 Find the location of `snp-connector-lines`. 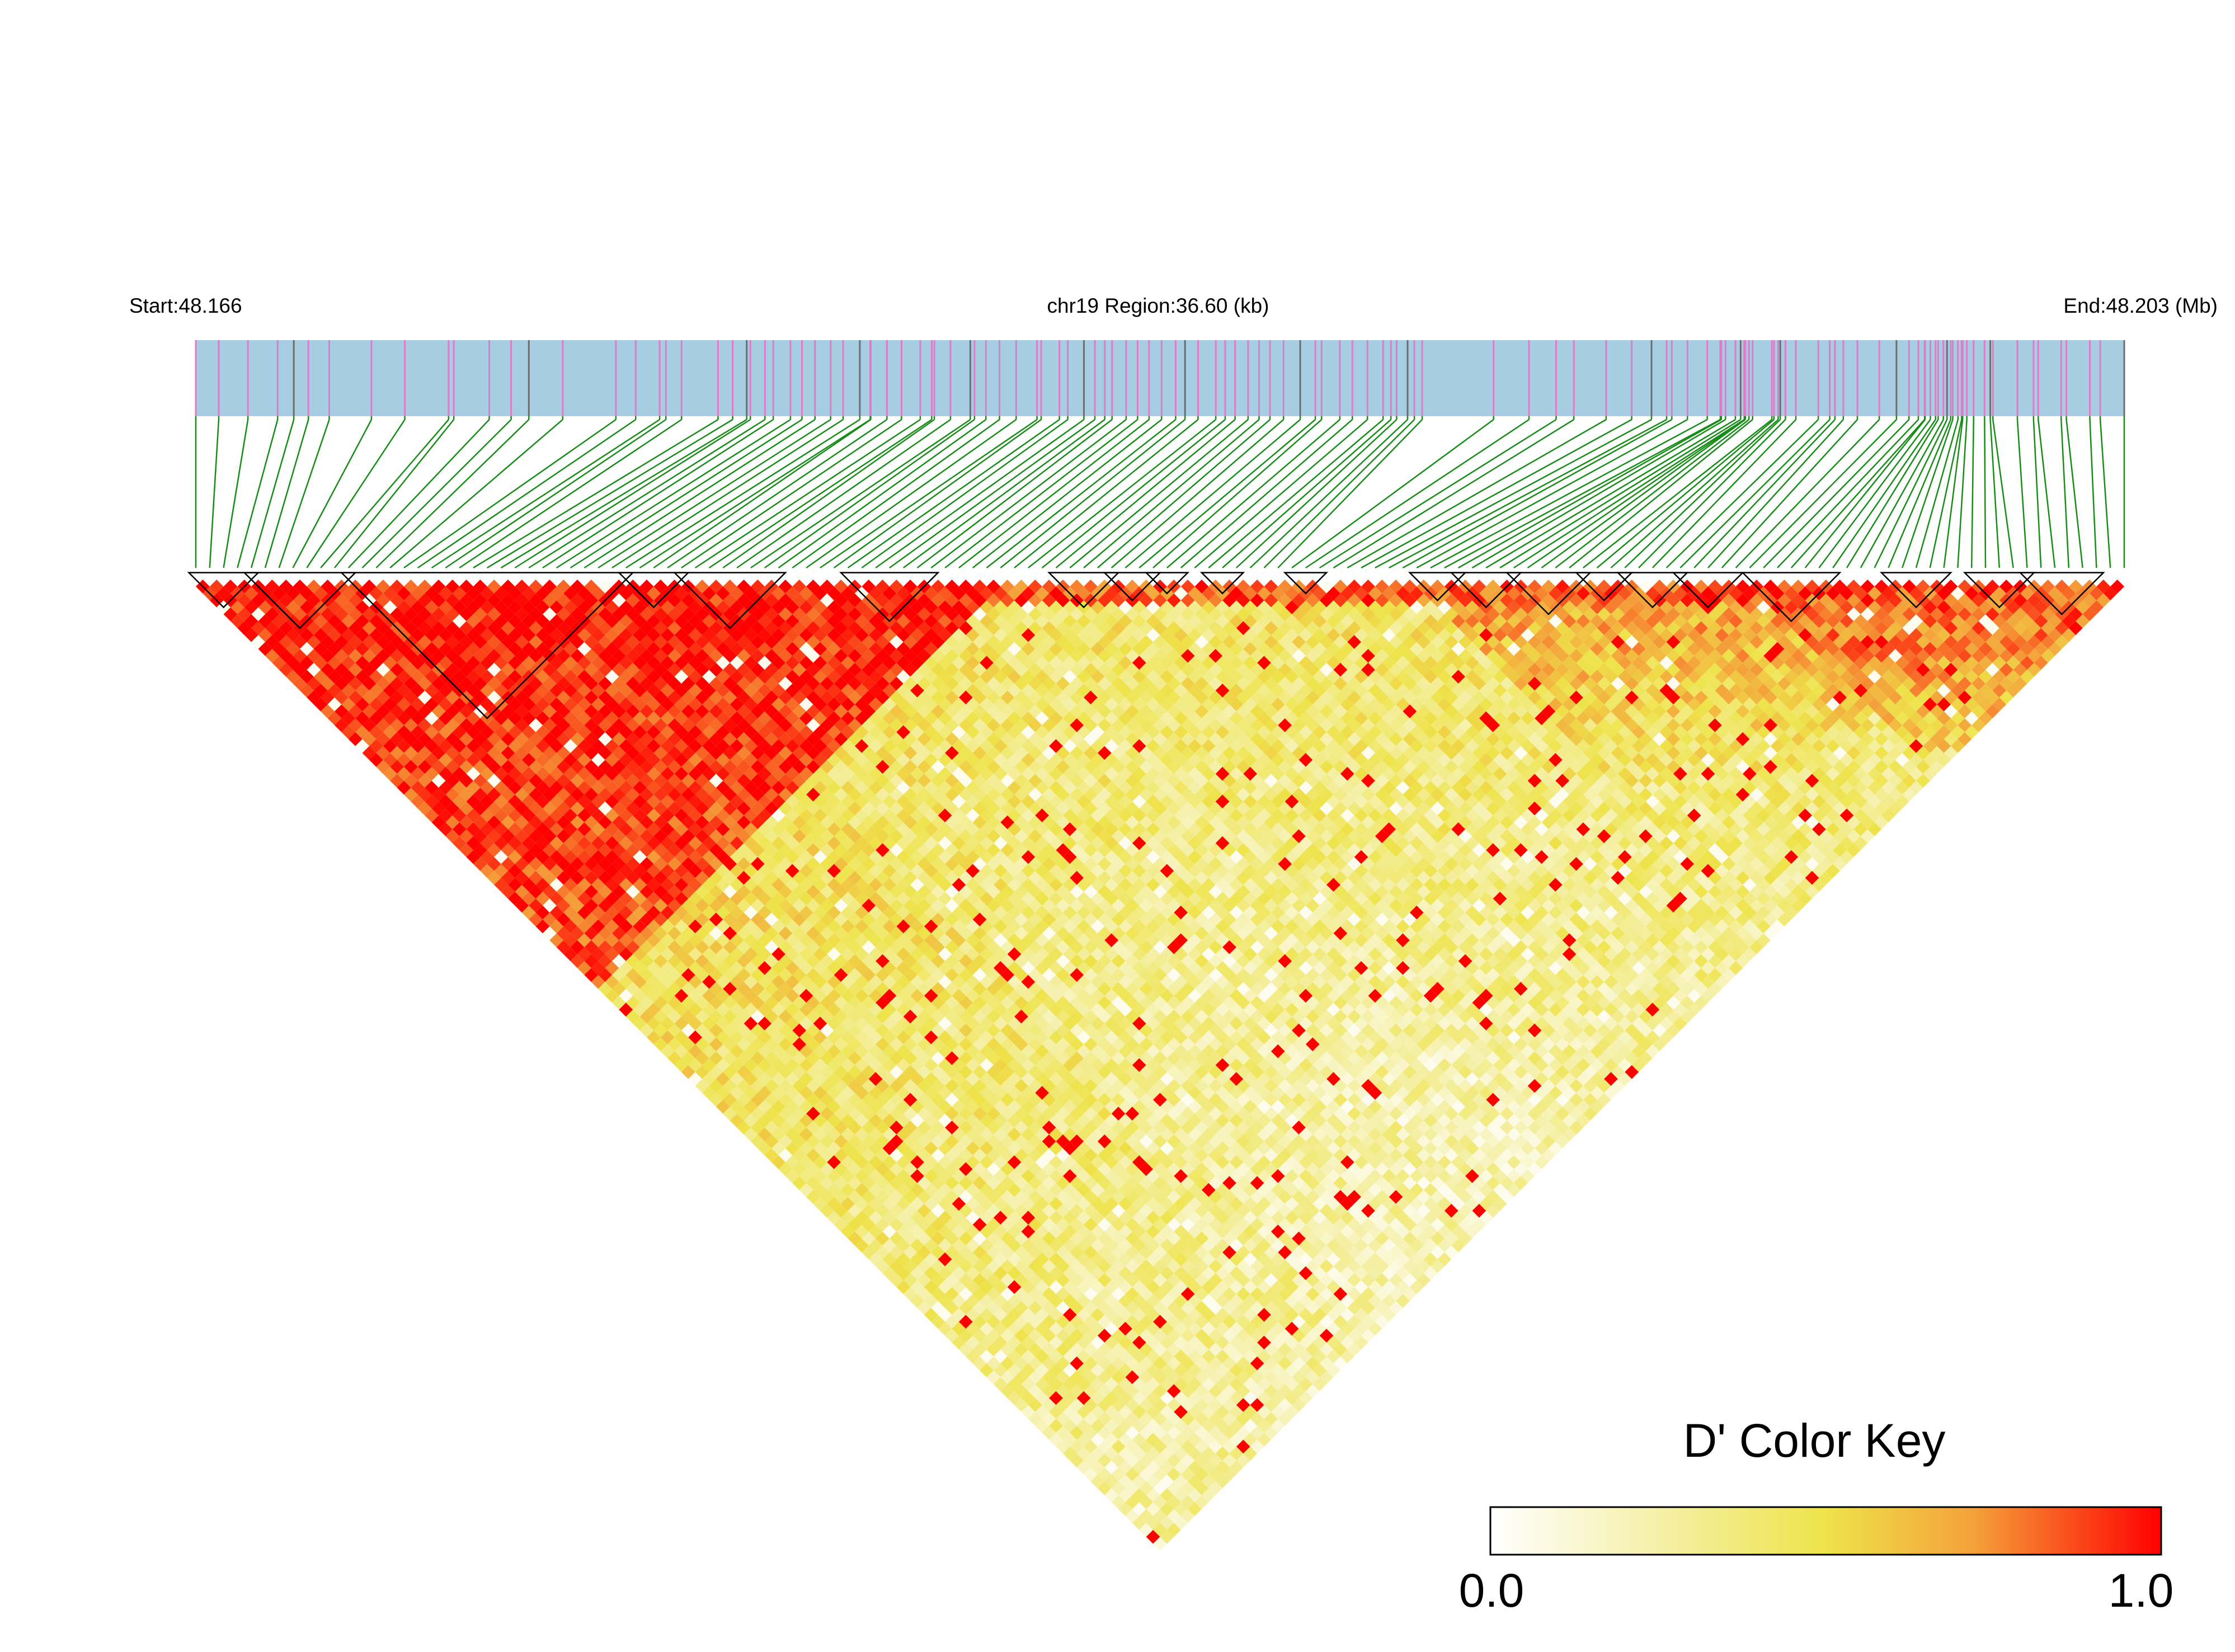

snp-connector-lines is located at coordinates (1160, 493).